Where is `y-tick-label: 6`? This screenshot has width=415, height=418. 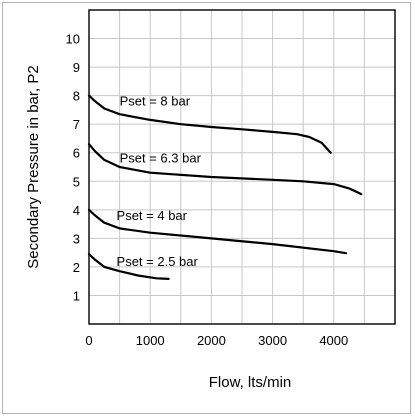
y-tick-label: 6 is located at coordinates (76, 153).